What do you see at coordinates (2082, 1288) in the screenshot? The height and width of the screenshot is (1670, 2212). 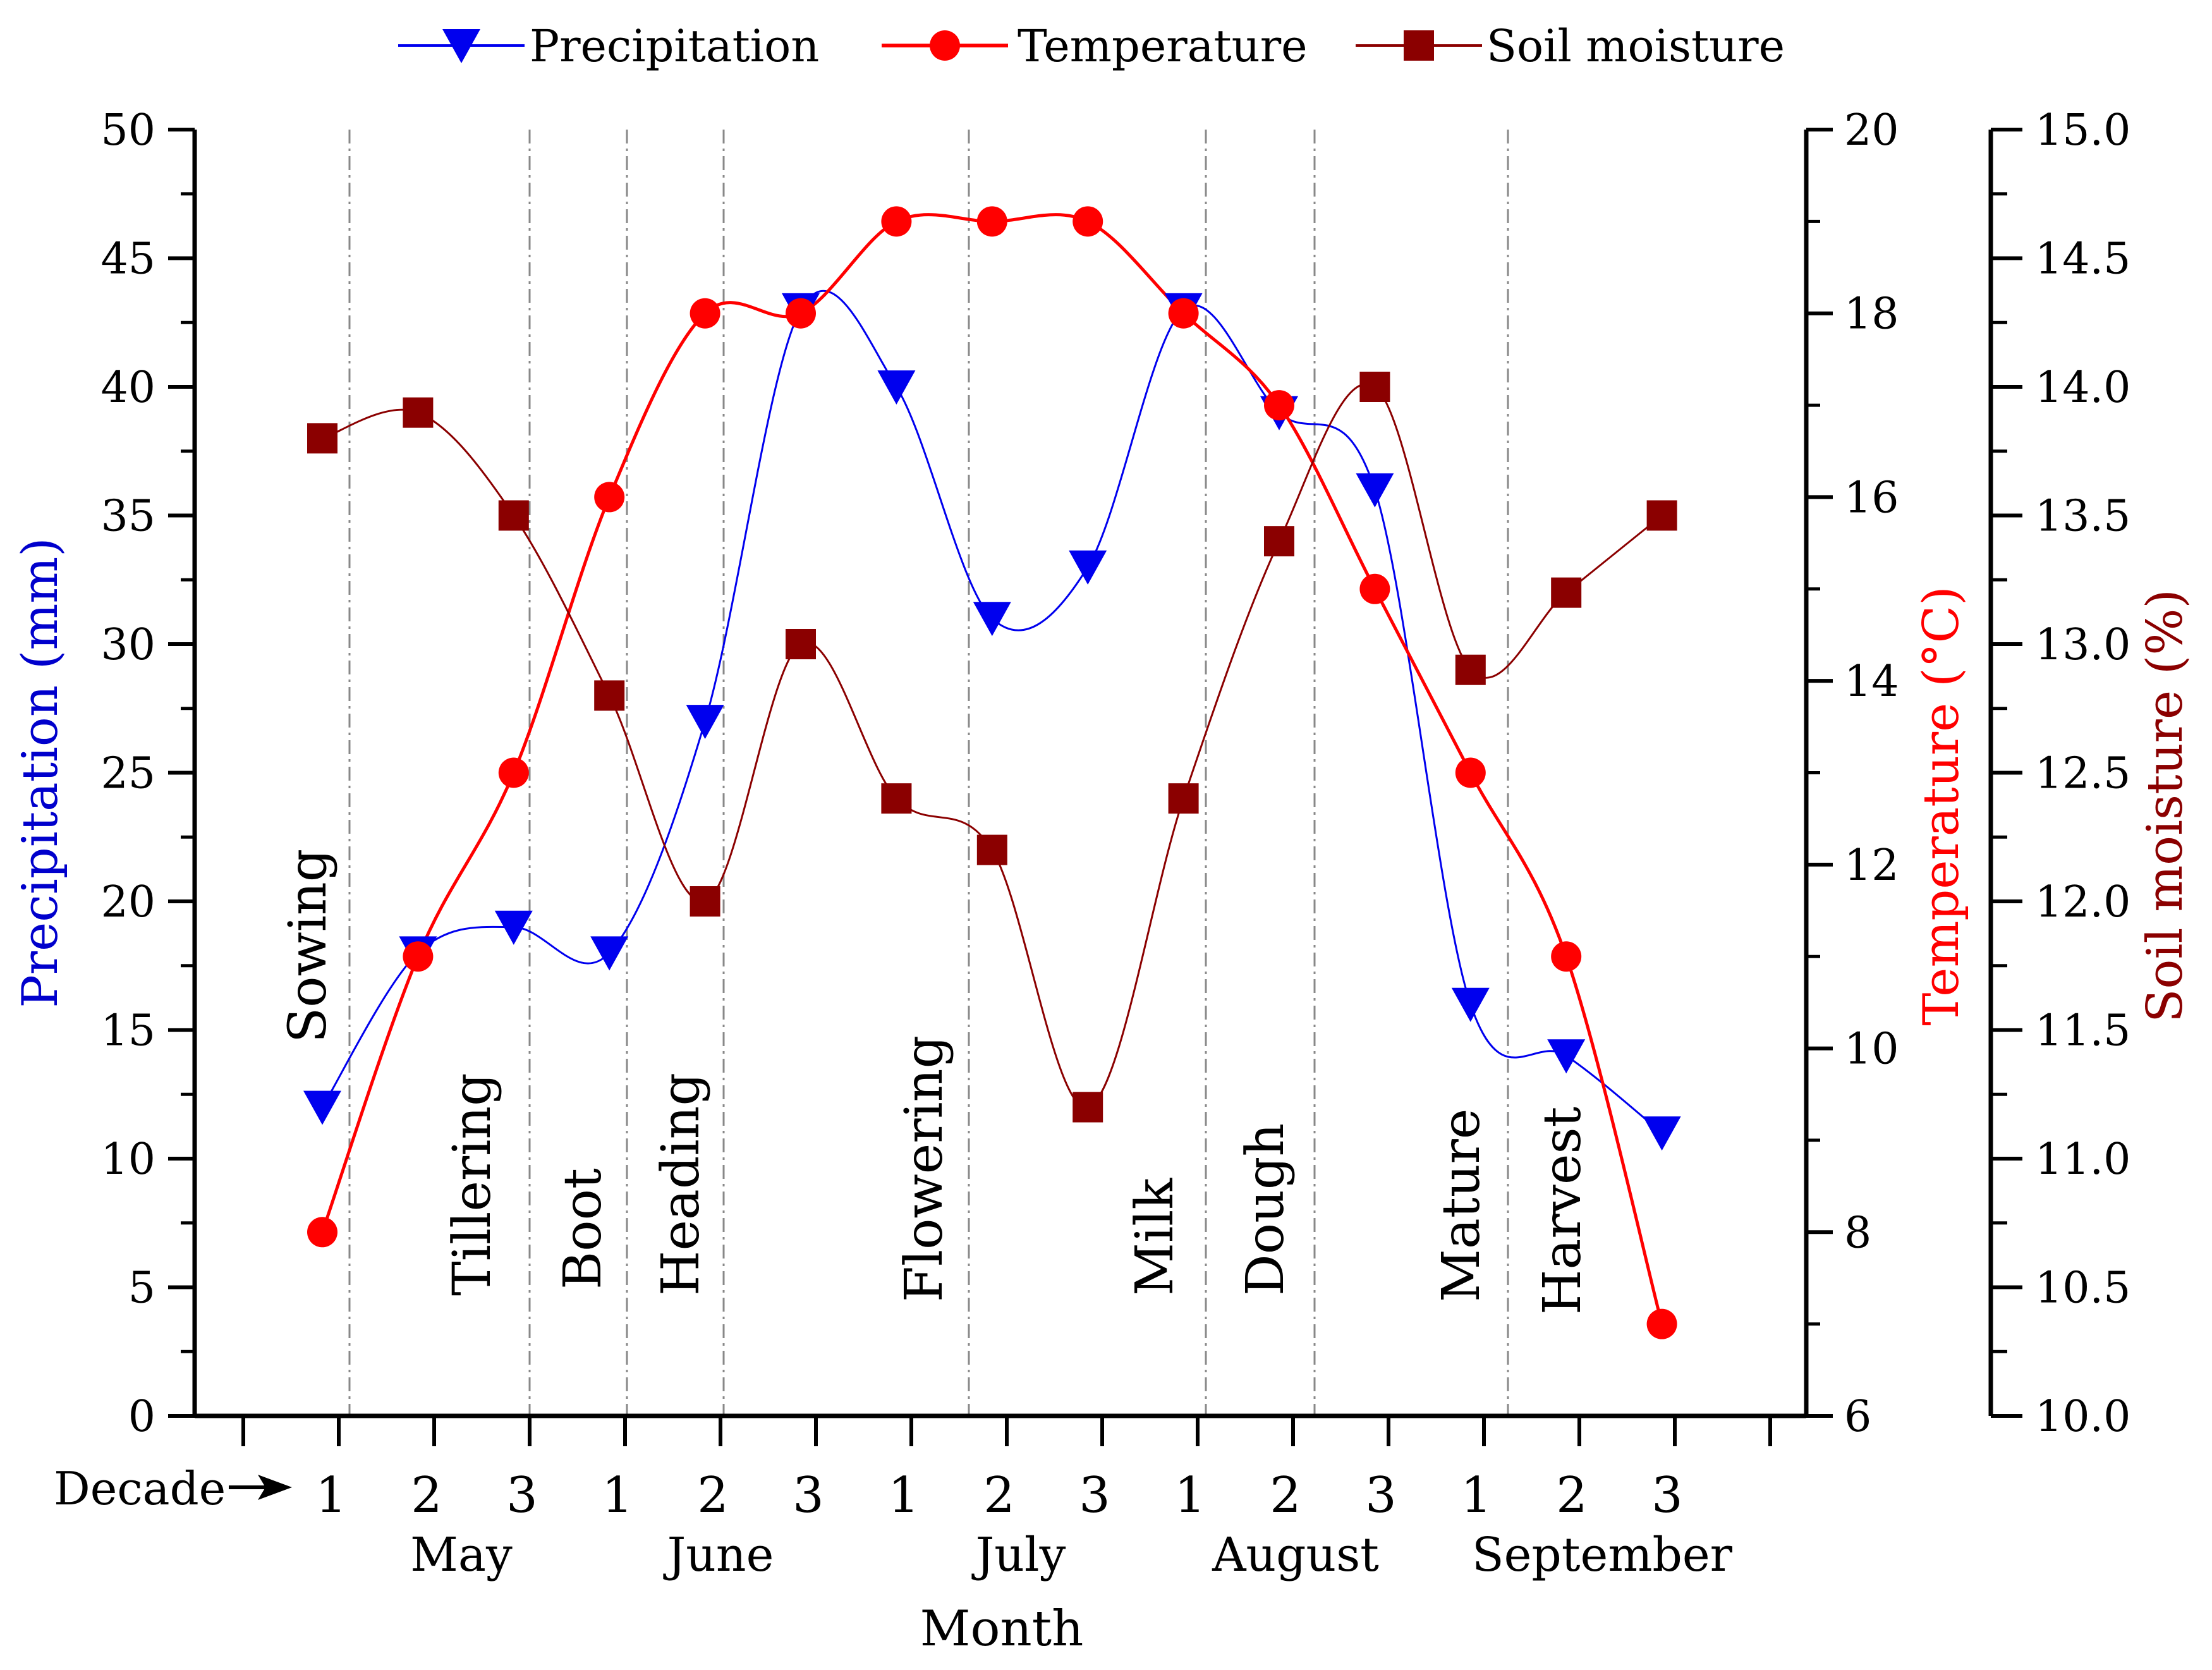 I see `soil-tick-label: 10.5` at bounding box center [2082, 1288].